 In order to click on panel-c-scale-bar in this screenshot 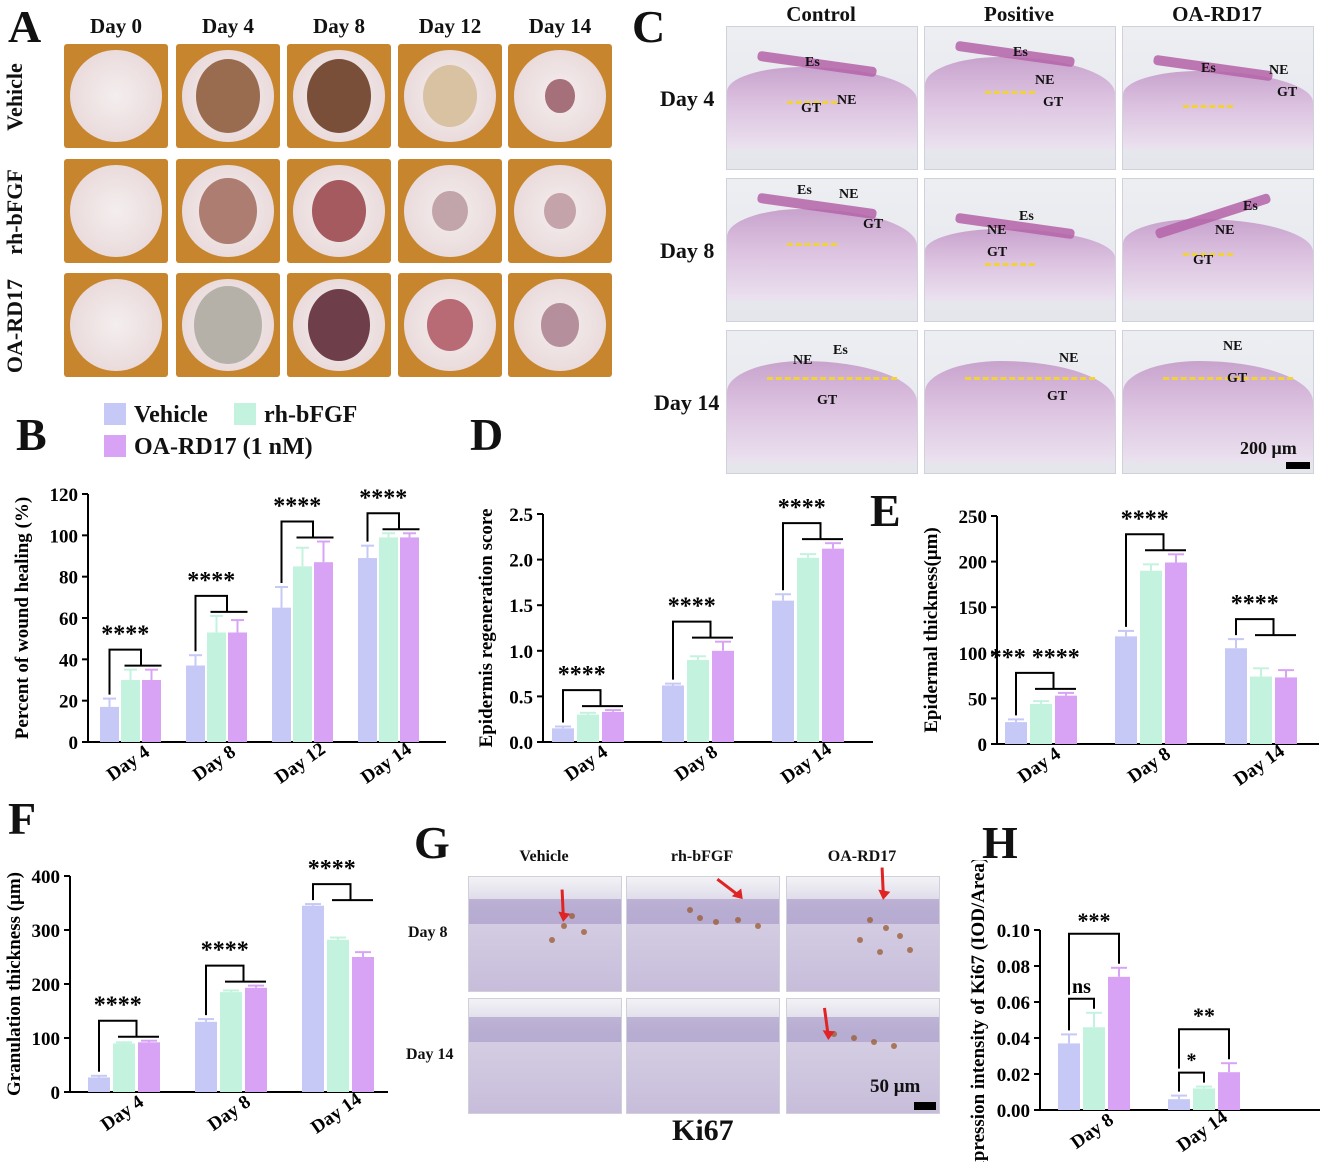, I will do `click(1298, 465)`.